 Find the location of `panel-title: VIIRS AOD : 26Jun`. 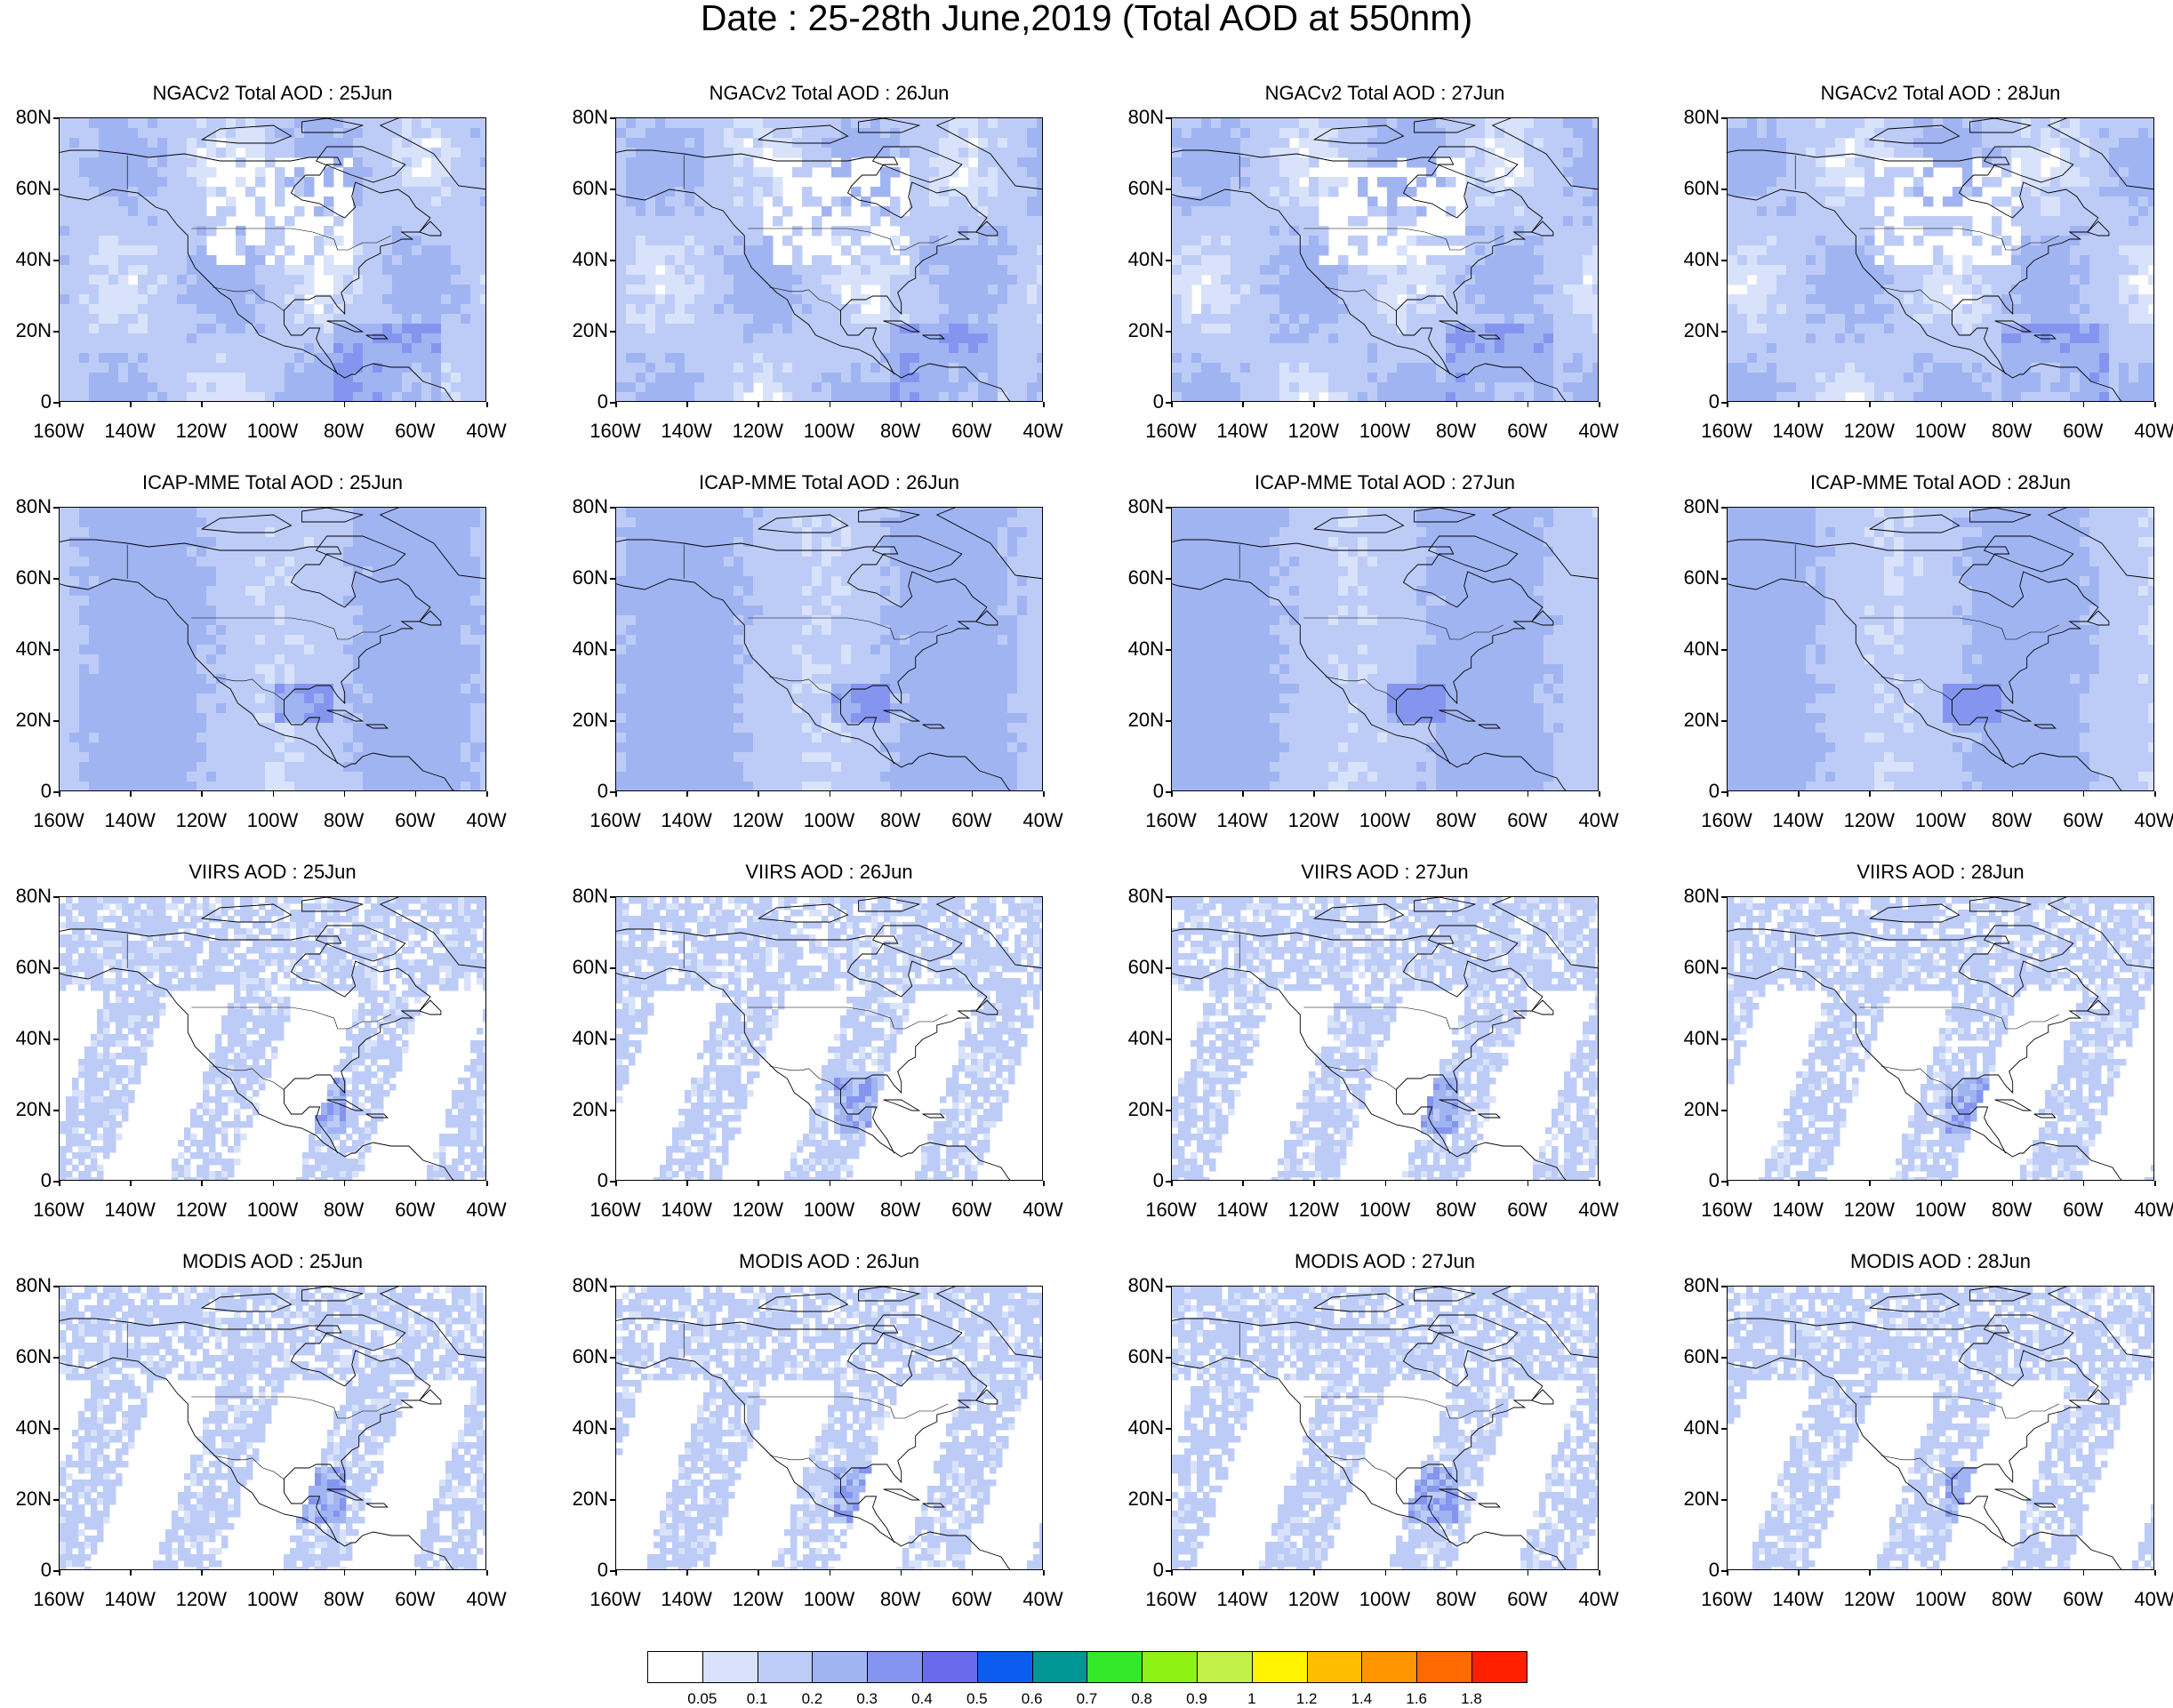

panel-title: VIIRS AOD : 26Jun is located at coordinates (829, 872).